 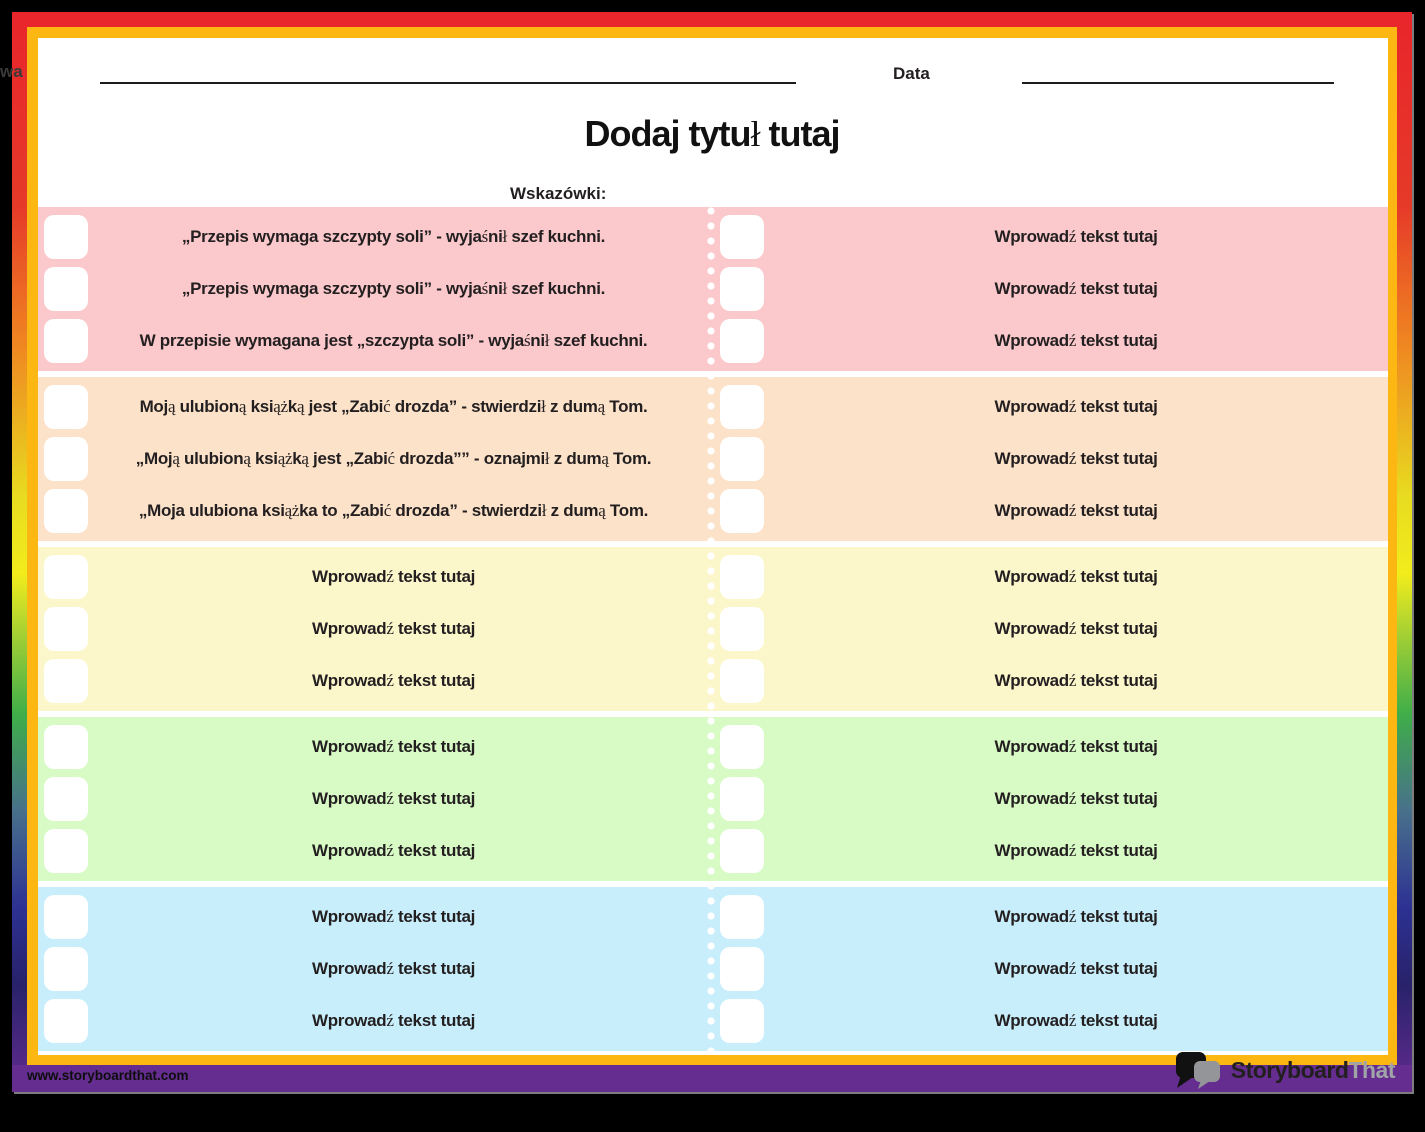 I want to click on speech-bubbles-icon, so click(x=1197, y=1070).